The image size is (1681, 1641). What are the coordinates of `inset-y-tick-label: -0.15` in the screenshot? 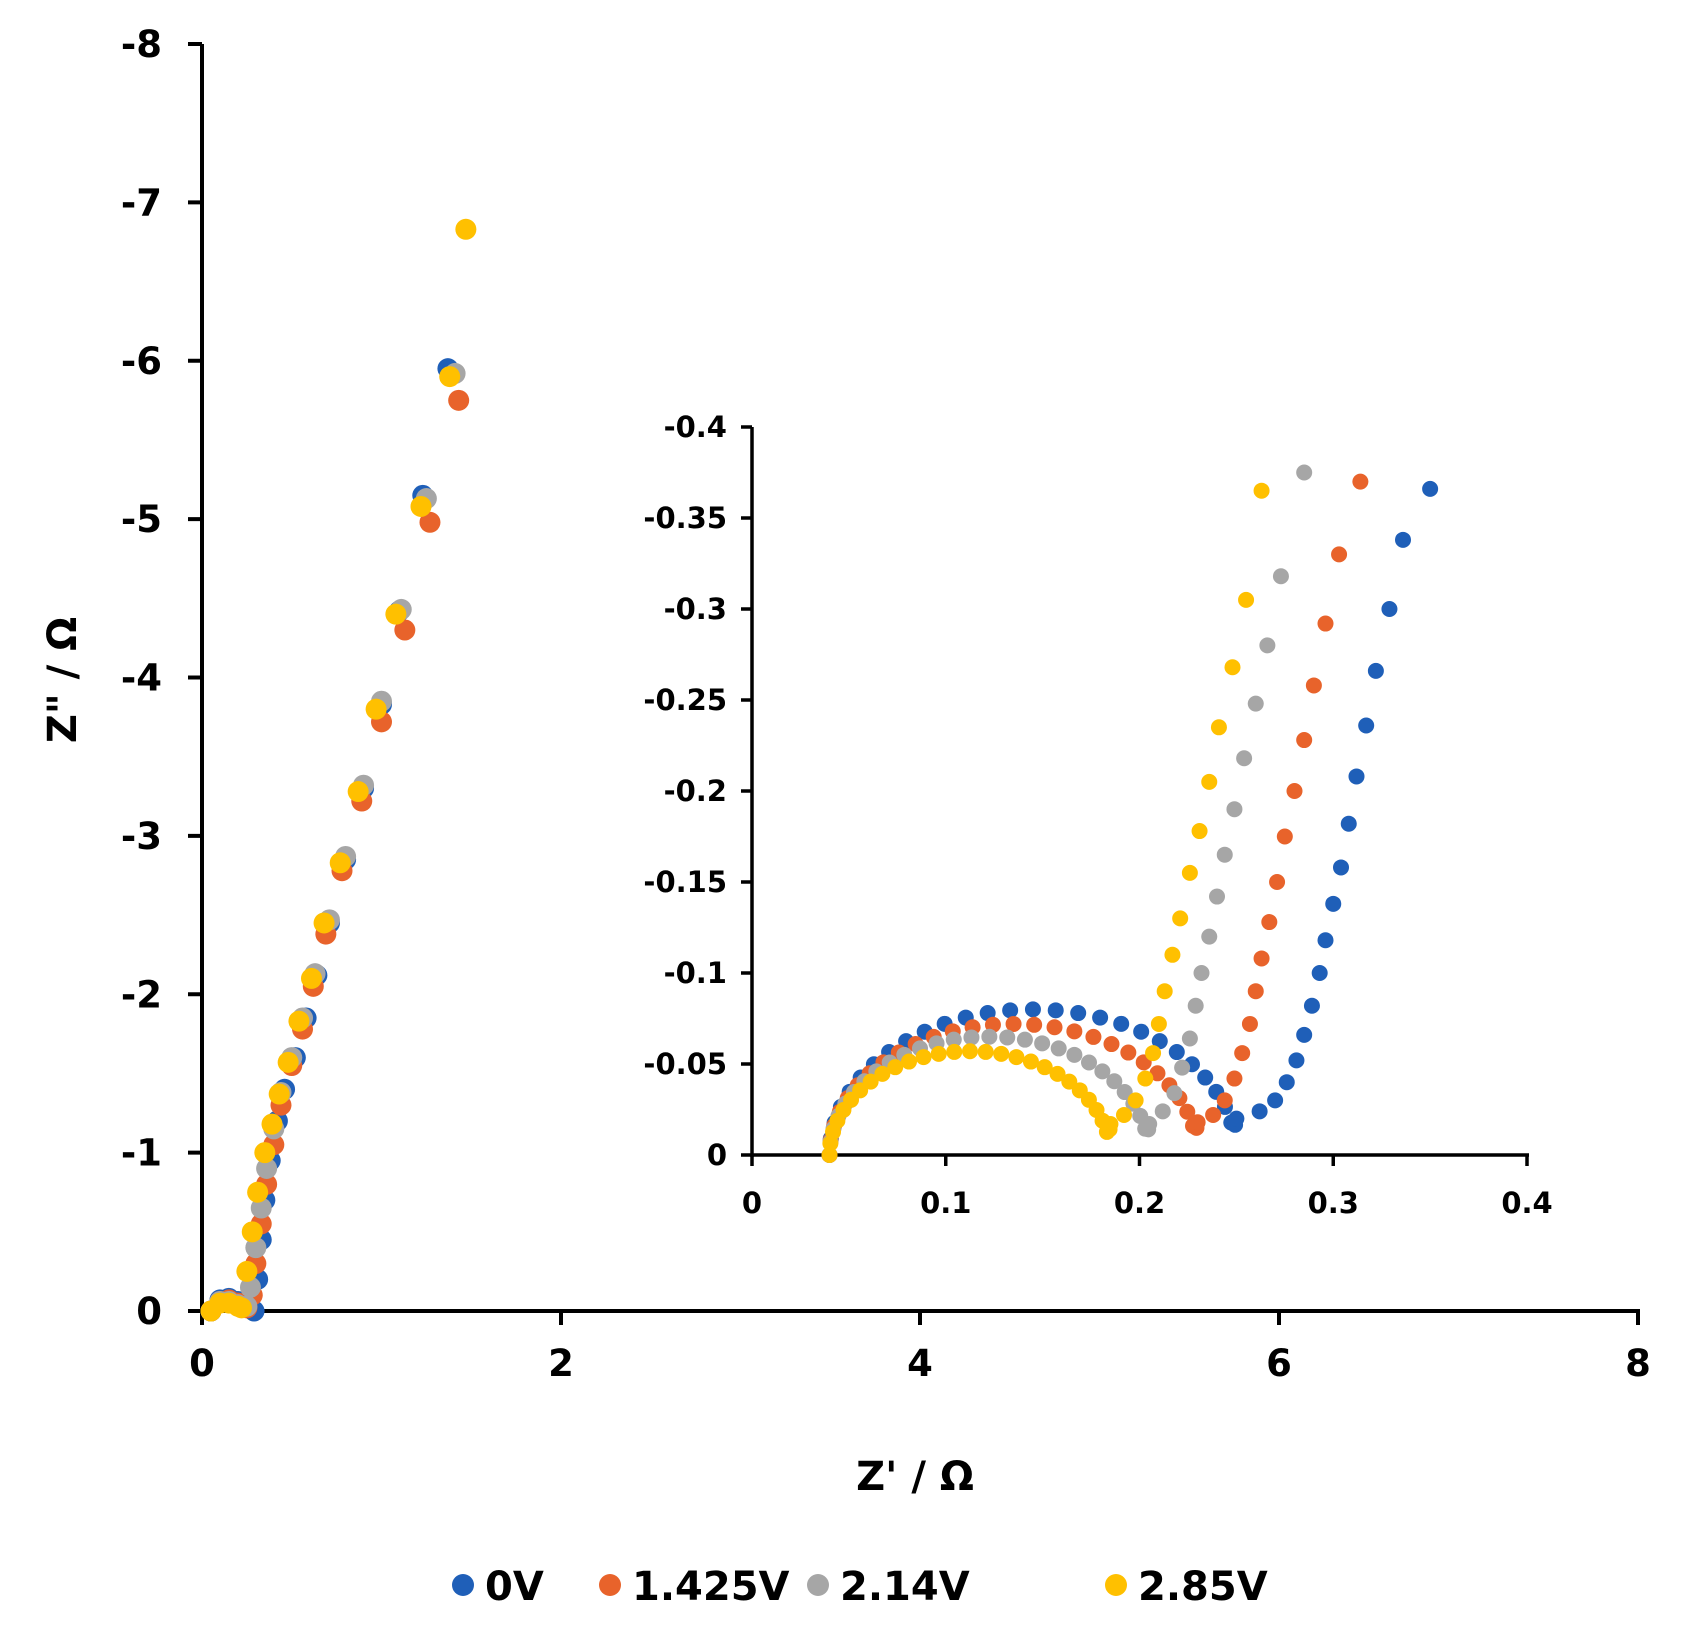 It's located at (685, 882).